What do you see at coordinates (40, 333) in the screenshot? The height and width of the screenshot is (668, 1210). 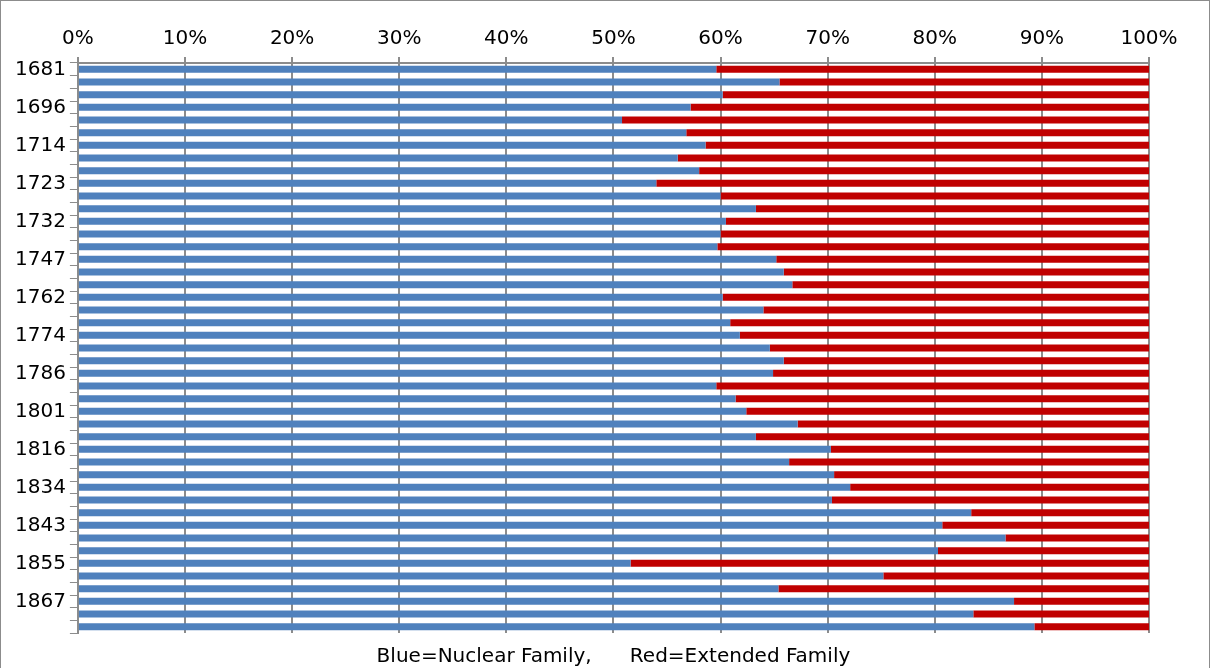 I see `y-tick-label: 1774` at bounding box center [40, 333].